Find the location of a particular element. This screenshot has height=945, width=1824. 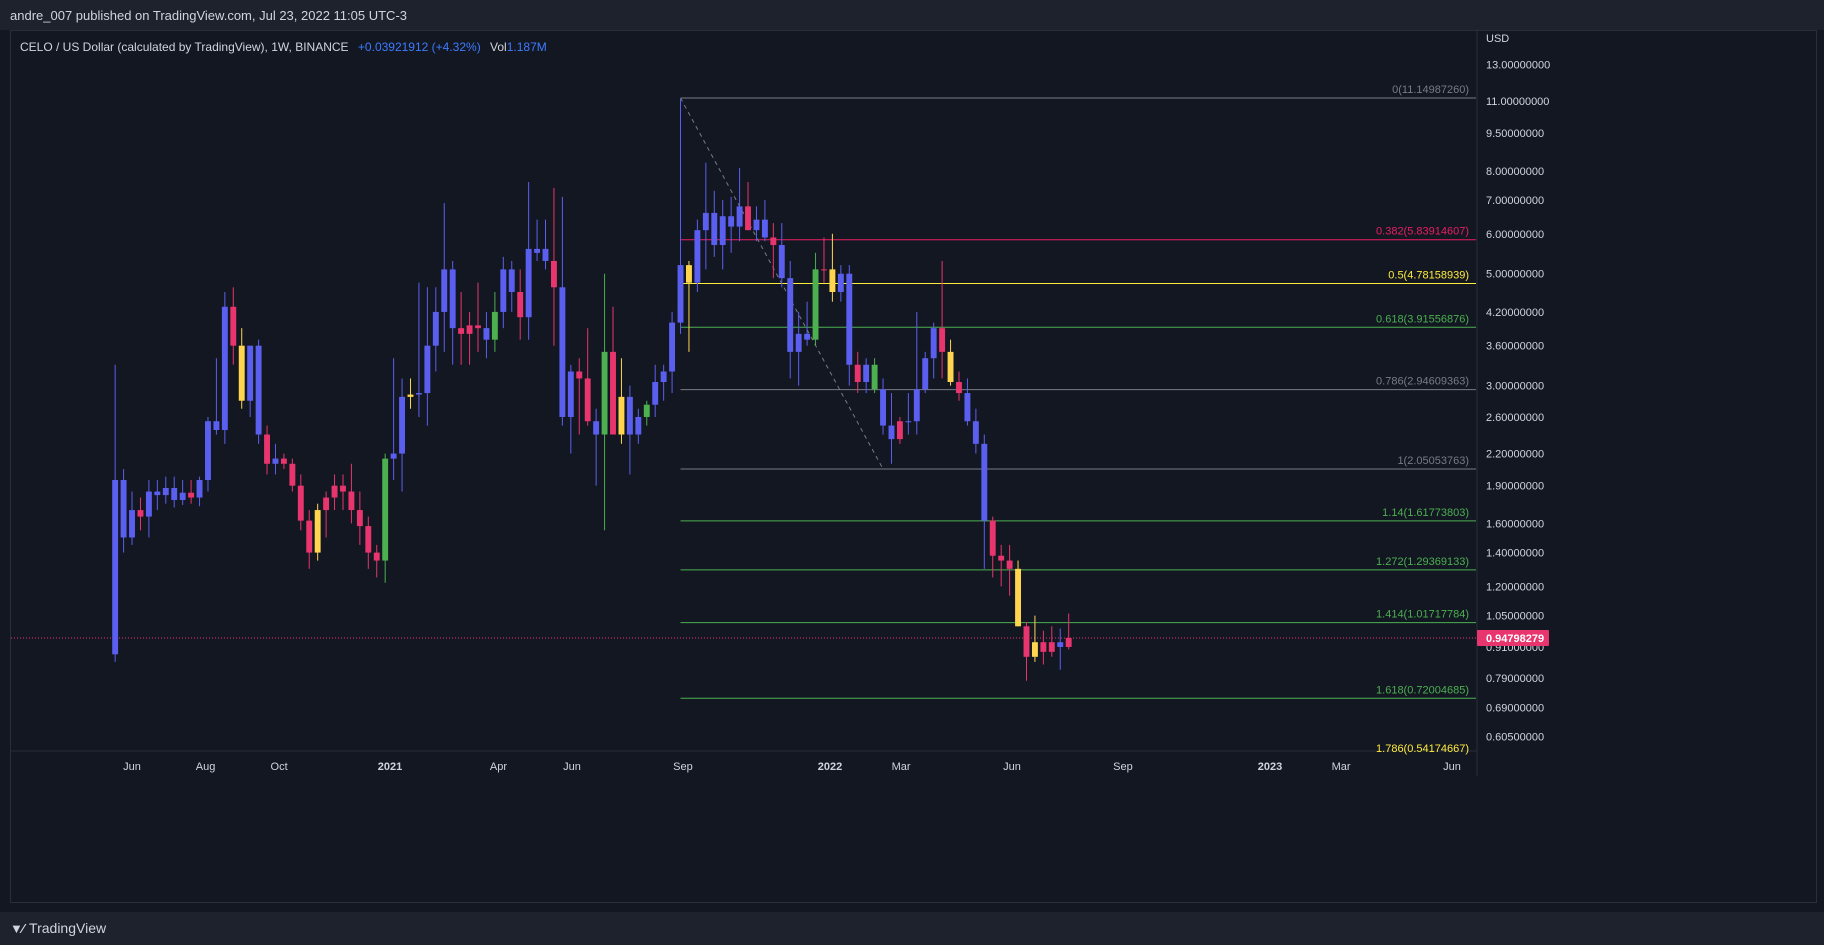

fib-level-label: 1.414(1.01717784) is located at coordinates (1422, 615).